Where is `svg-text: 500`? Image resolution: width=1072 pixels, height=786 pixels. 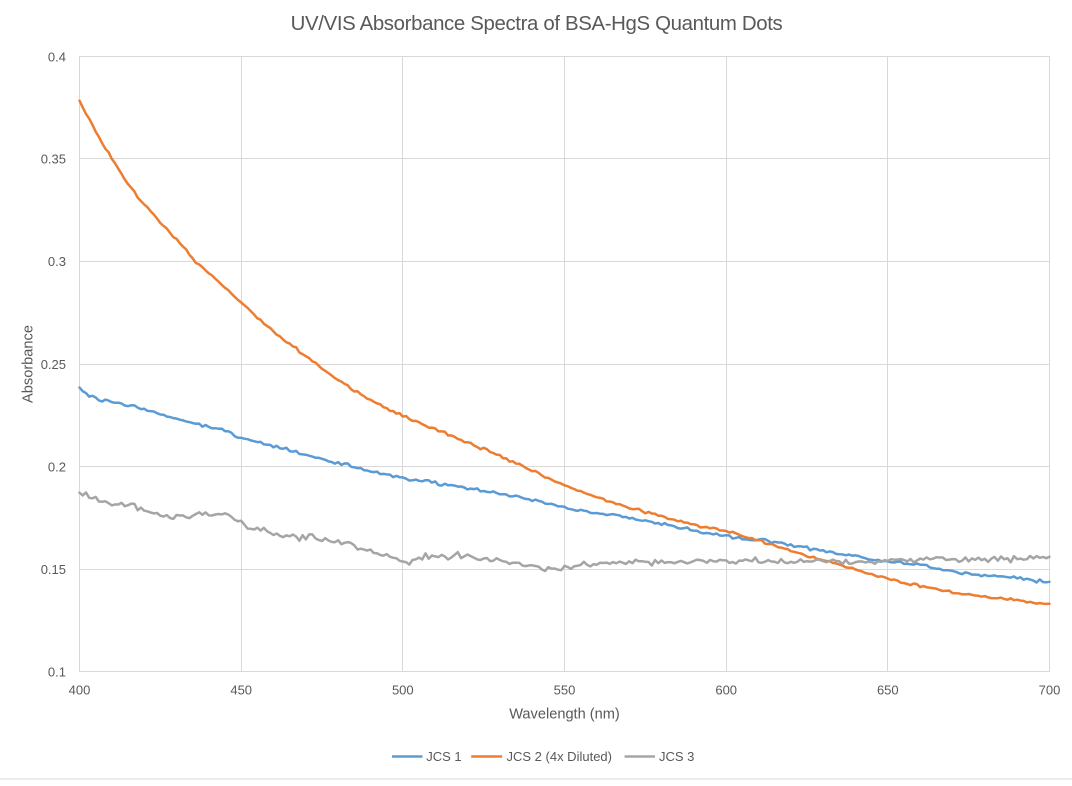
svg-text: 500 is located at coordinates (403, 690).